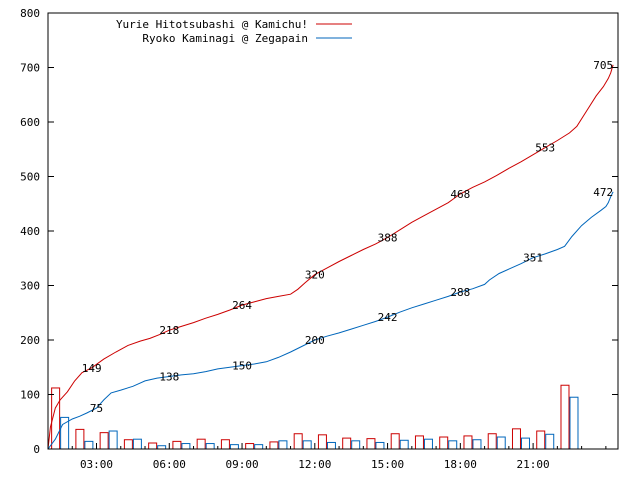 The height and width of the screenshot is (480, 640). What do you see at coordinates (169, 464) in the screenshot?
I see `x-tick-label: 06:00` at bounding box center [169, 464].